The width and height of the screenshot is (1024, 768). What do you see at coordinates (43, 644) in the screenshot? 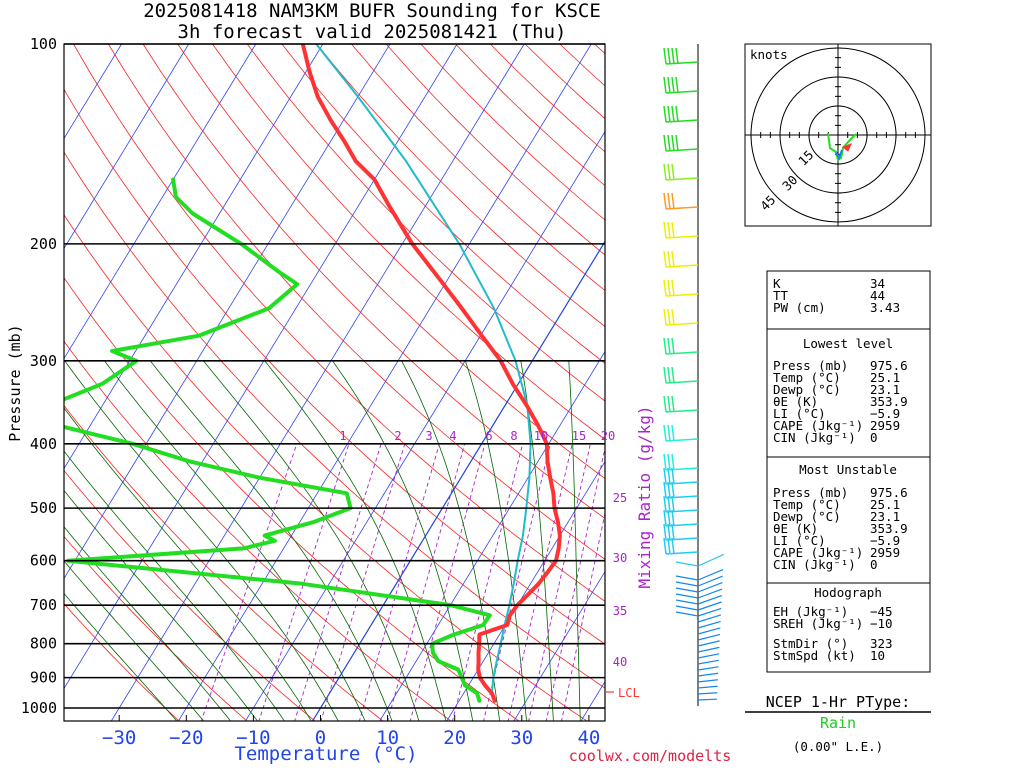
I see `y-tick-label: 800` at bounding box center [43, 644].